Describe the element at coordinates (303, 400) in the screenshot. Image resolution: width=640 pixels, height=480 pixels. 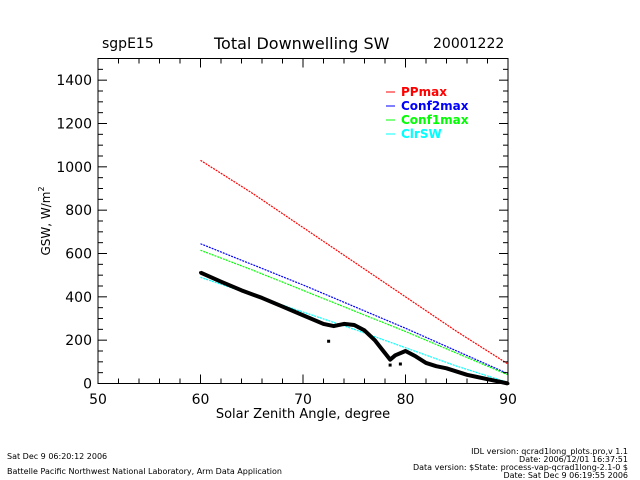
I see `x-tick-label: 70` at that location.